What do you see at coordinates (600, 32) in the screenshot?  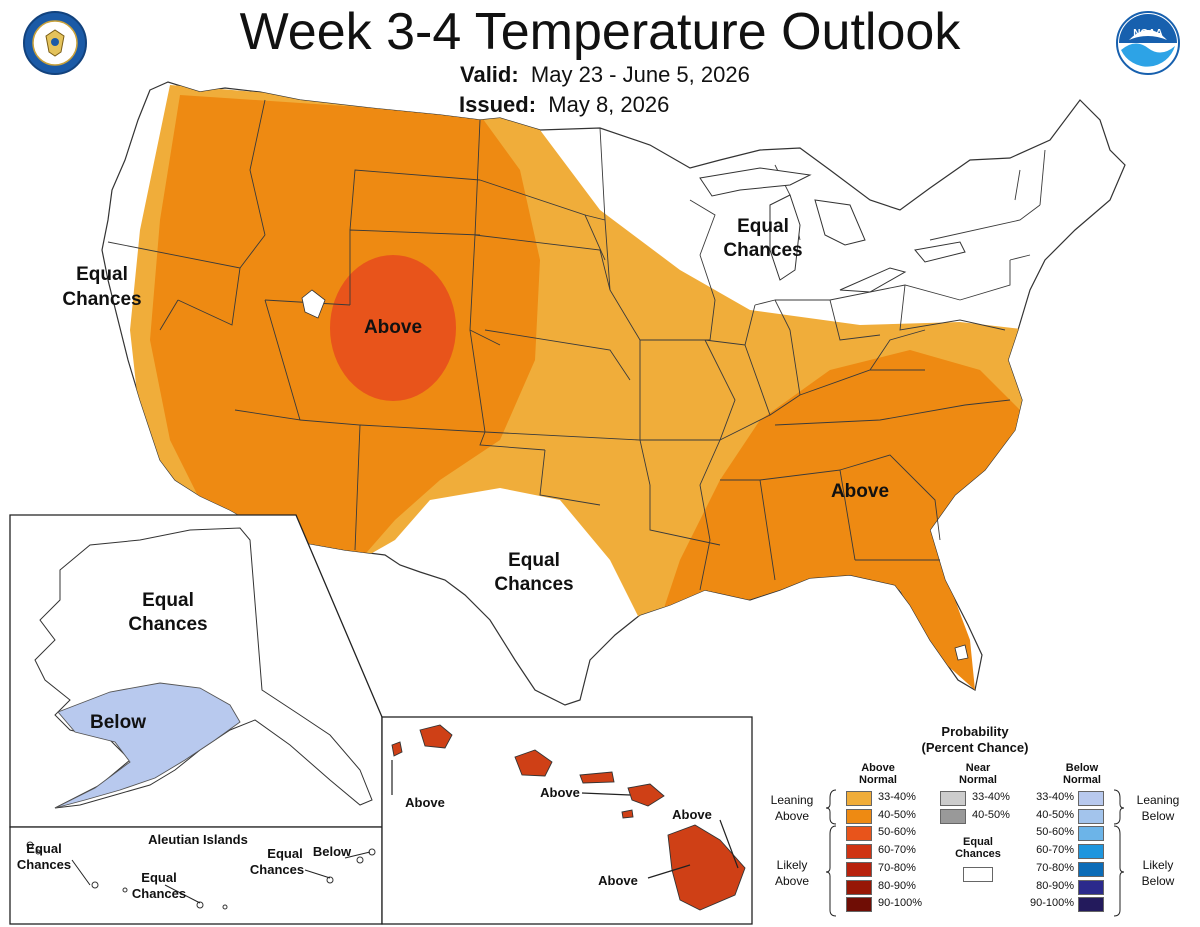 I see `page-title: Week 3-4 Temperature Outlook` at bounding box center [600, 32].